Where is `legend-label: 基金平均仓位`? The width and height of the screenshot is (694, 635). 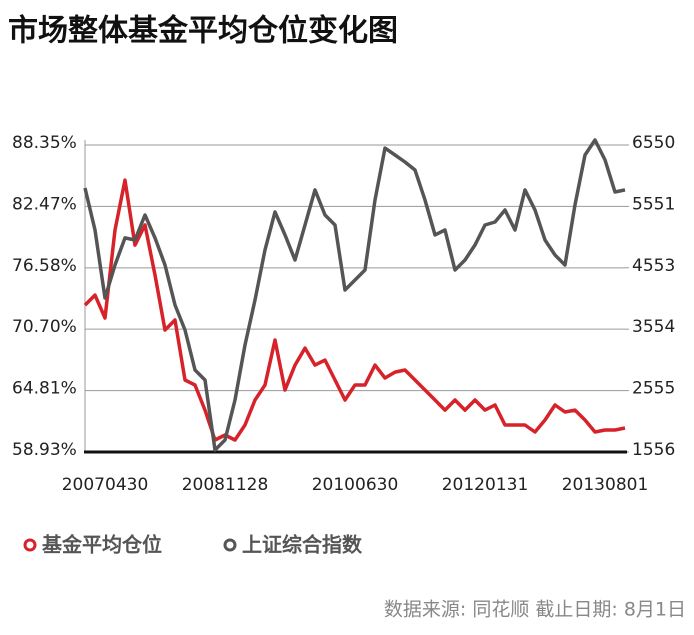 legend-label: 基金平均仓位 is located at coordinates (102, 545).